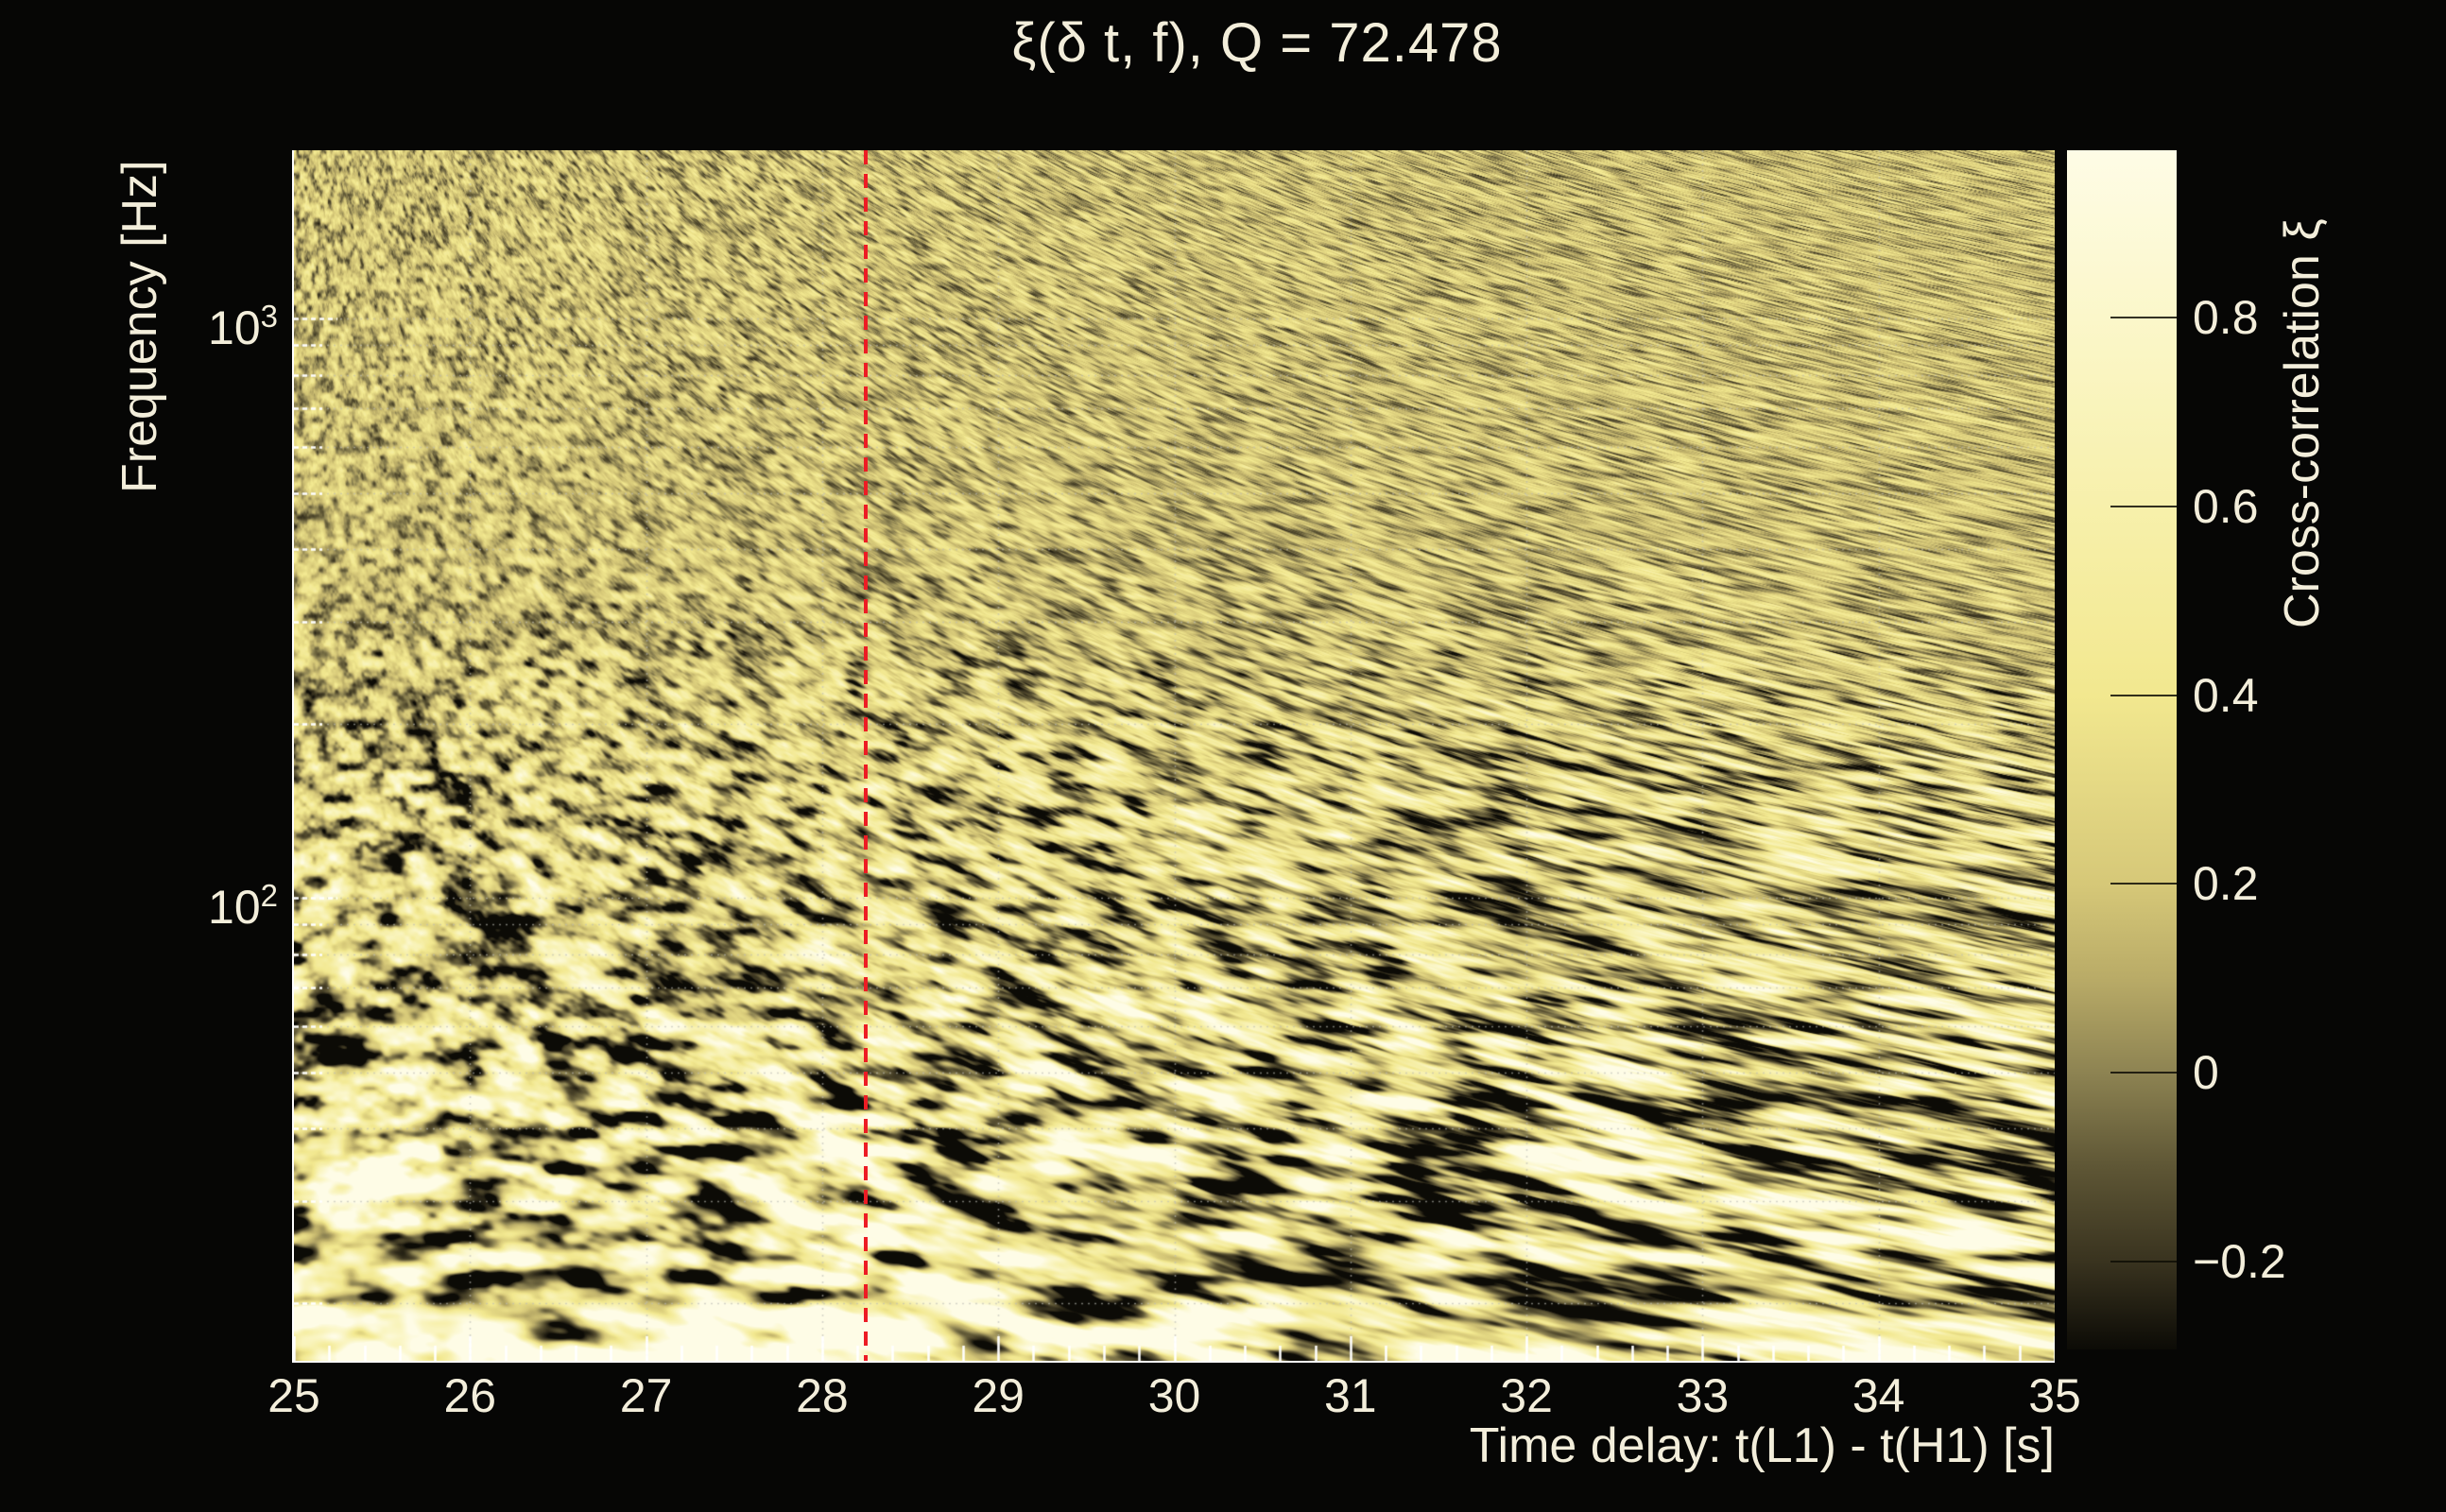 The height and width of the screenshot is (1512, 2446). Describe the element at coordinates (822, 1395) in the screenshot. I see `x-tick-label: 28` at that location.